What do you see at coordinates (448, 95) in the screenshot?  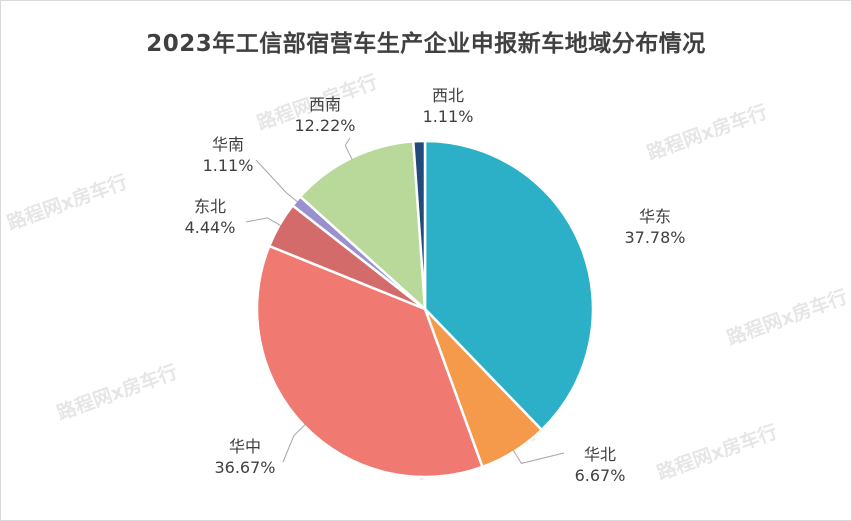 I see `slice-label-name: 西北` at bounding box center [448, 95].